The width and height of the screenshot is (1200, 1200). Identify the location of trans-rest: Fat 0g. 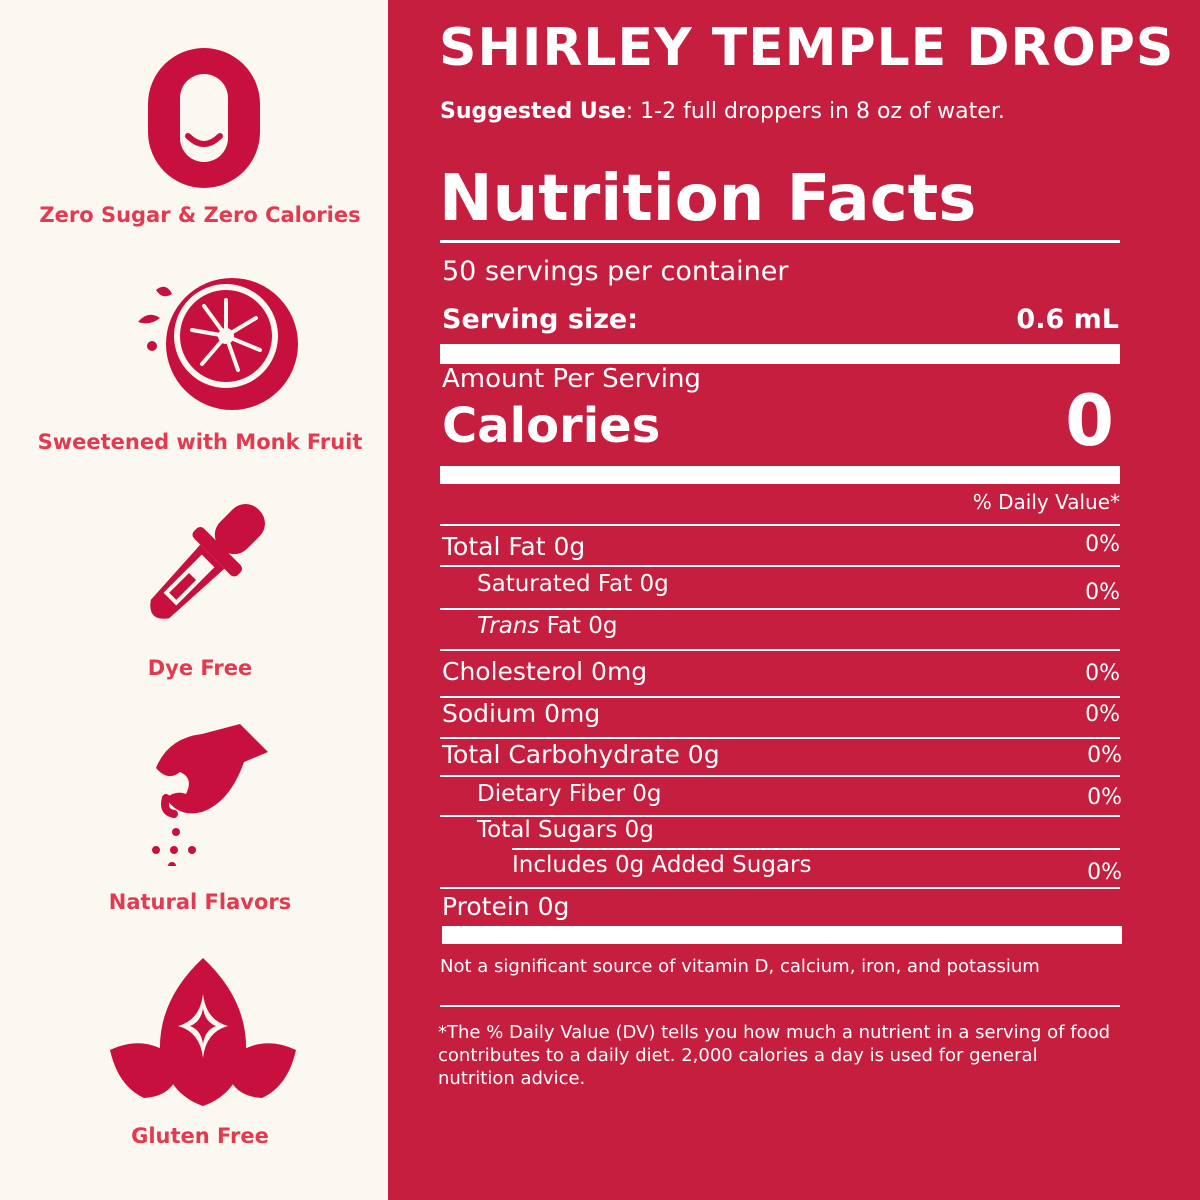
(578, 626).